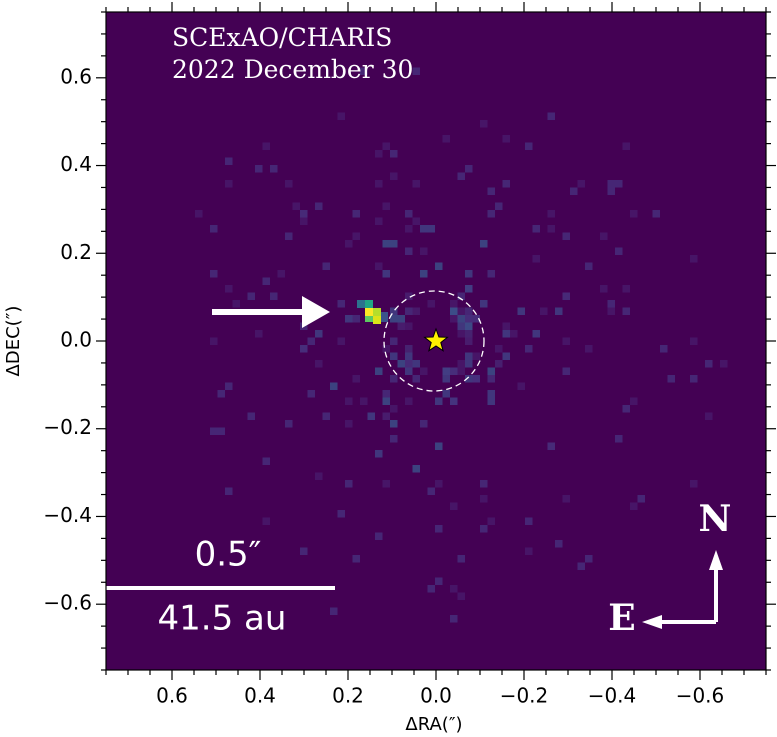 Image resolution: width=777 pixels, height=737 pixels. What do you see at coordinates (282, 37) in the screenshot?
I see `chart-title: SCExAO/CHARIS` at bounding box center [282, 37].